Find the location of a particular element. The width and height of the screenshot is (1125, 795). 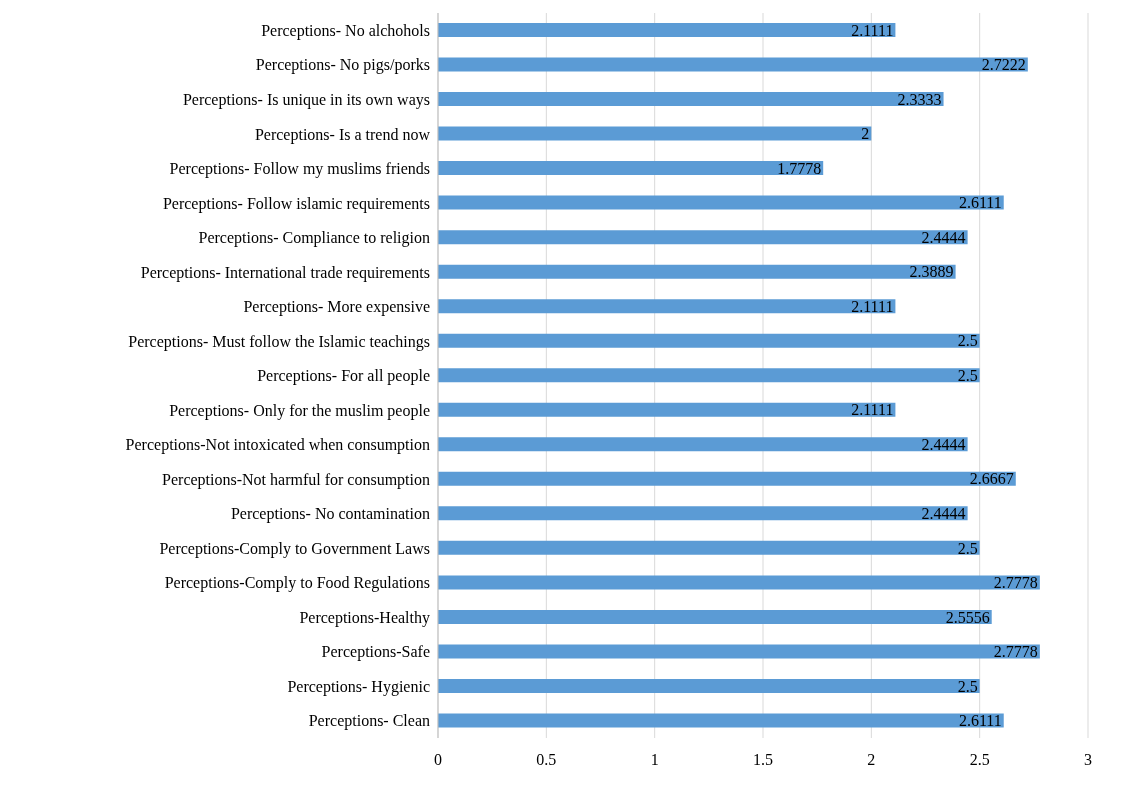

y-tick-label: Perceptions- Compliance to religion is located at coordinates (314, 238).